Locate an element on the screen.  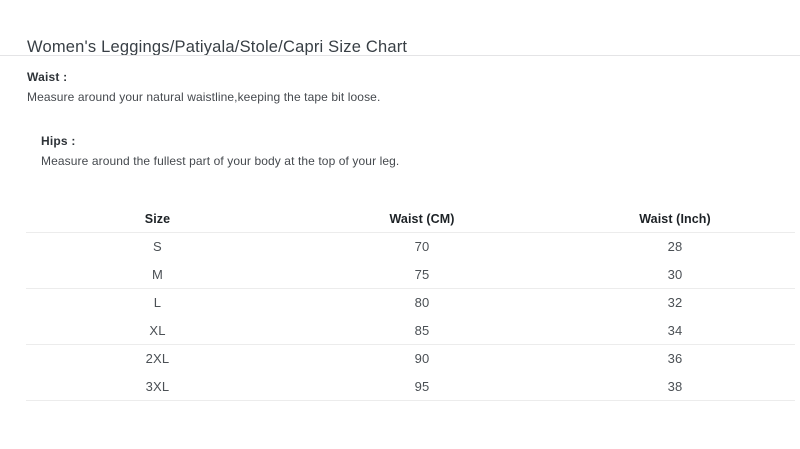
table-cell: 95 is located at coordinates (422, 386).